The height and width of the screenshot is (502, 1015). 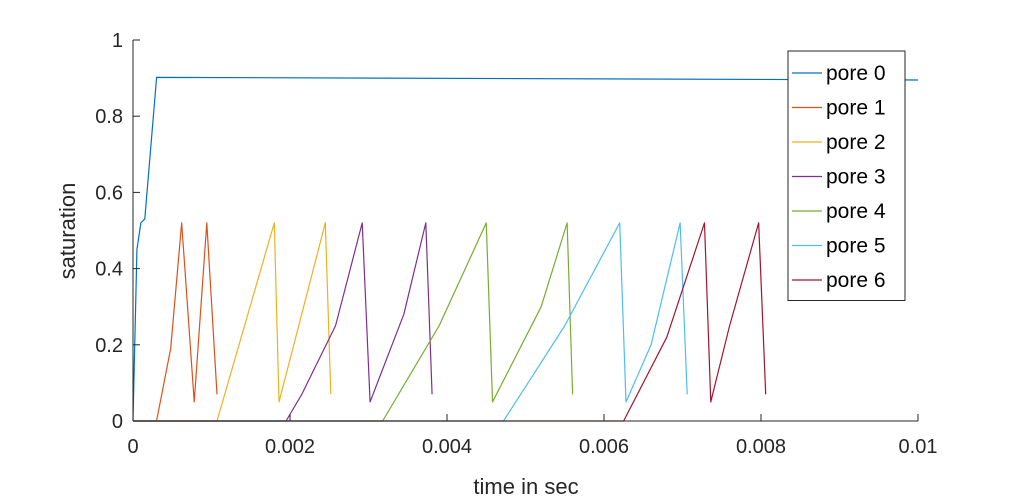 What do you see at coordinates (67, 231) in the screenshot?
I see `y-axis-label: saturation` at bounding box center [67, 231].